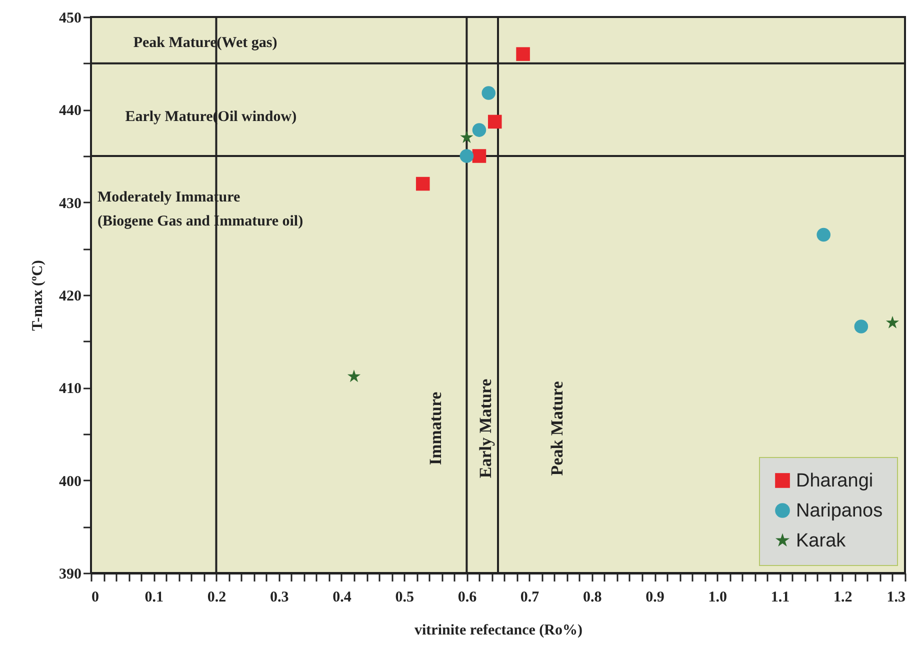 This screenshot has width=922, height=666. What do you see at coordinates (718, 598) in the screenshot?
I see `x-tick-label: 1.0` at bounding box center [718, 598].